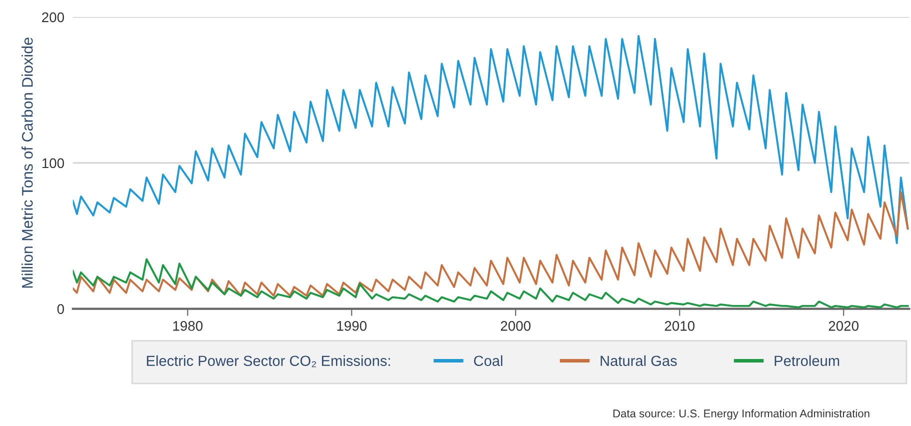 The image size is (911, 426). I want to click on x-tick-label: 2020, so click(843, 326).